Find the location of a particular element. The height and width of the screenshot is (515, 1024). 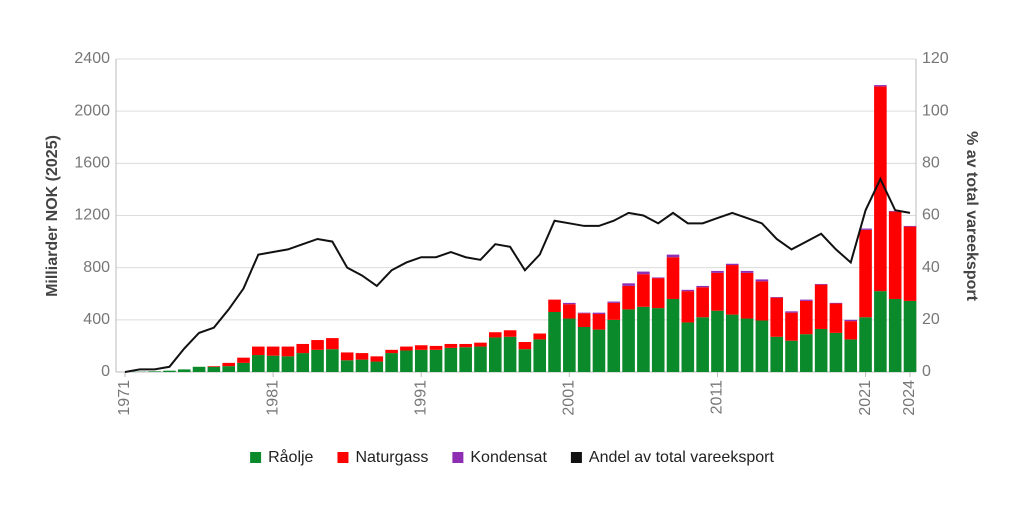

x-tick-label: 2024 is located at coordinates (909, 398).